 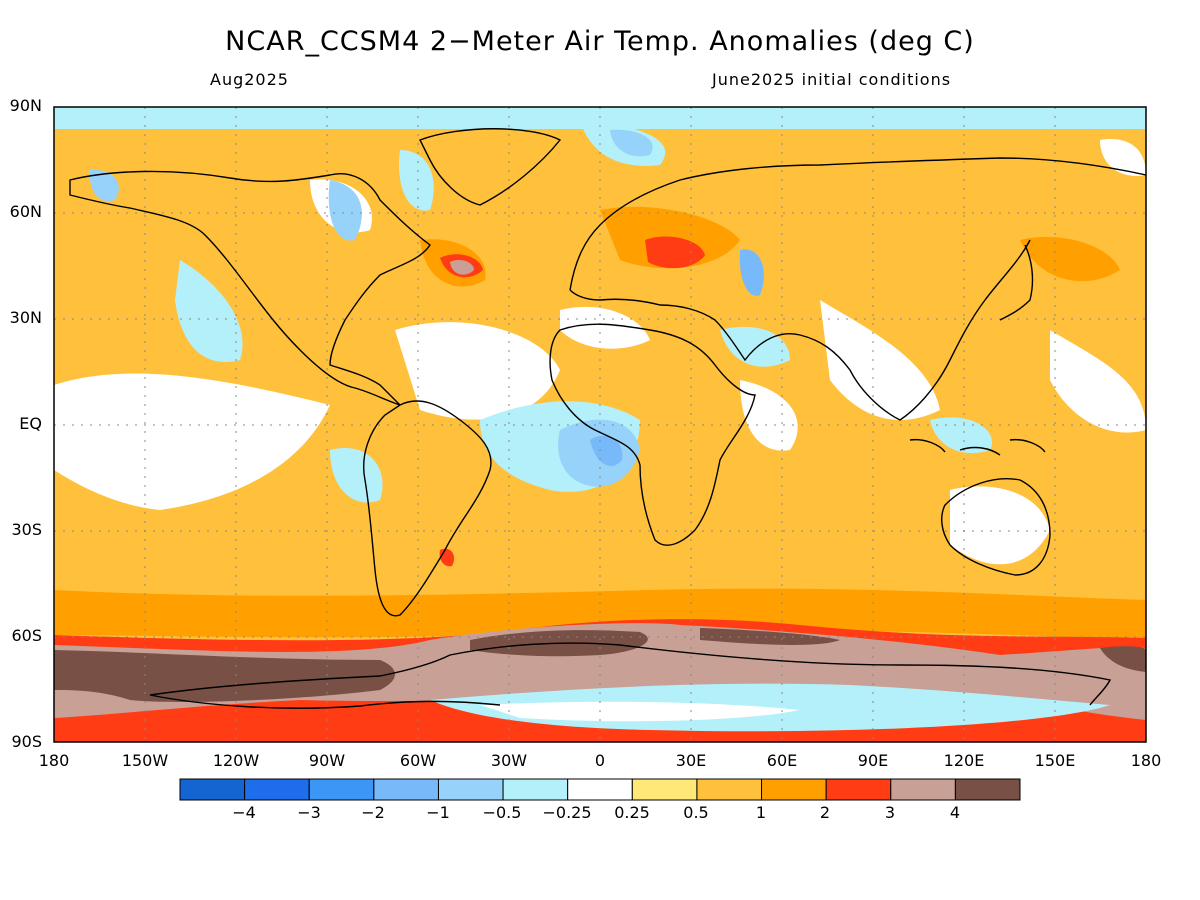 What do you see at coordinates (955, 812) in the screenshot?
I see `colorbar-label: 4` at bounding box center [955, 812].